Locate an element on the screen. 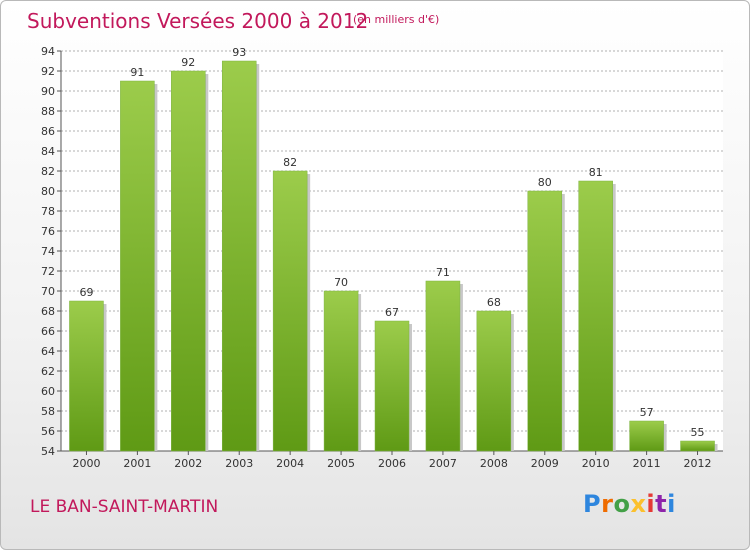  y-tick-label: 74 is located at coordinates (48, 251).